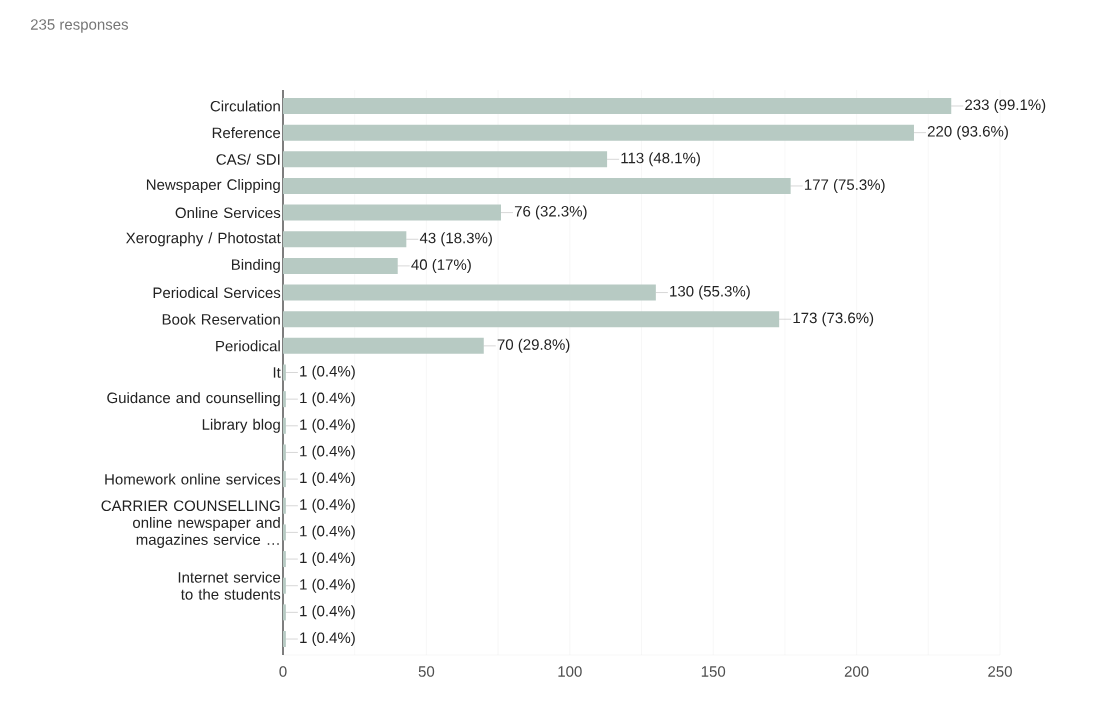 The height and width of the screenshot is (723, 1114). Describe the element at coordinates (245, 106) in the screenshot. I see `y-tick-label: Circulation` at that location.